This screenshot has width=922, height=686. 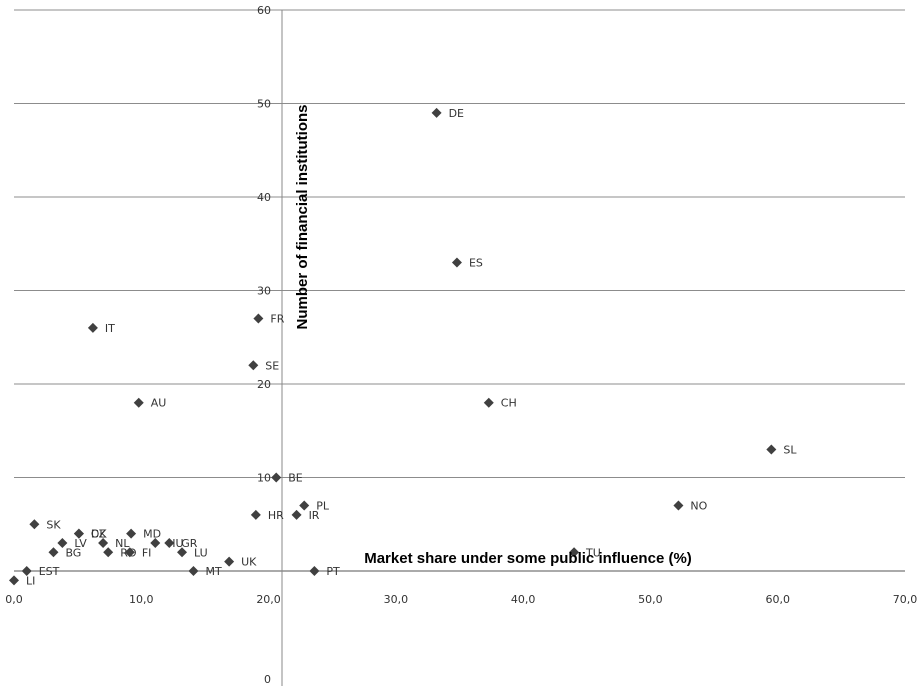 What do you see at coordinates (150, 403) in the screenshot?
I see `data-point: AU` at bounding box center [150, 403].